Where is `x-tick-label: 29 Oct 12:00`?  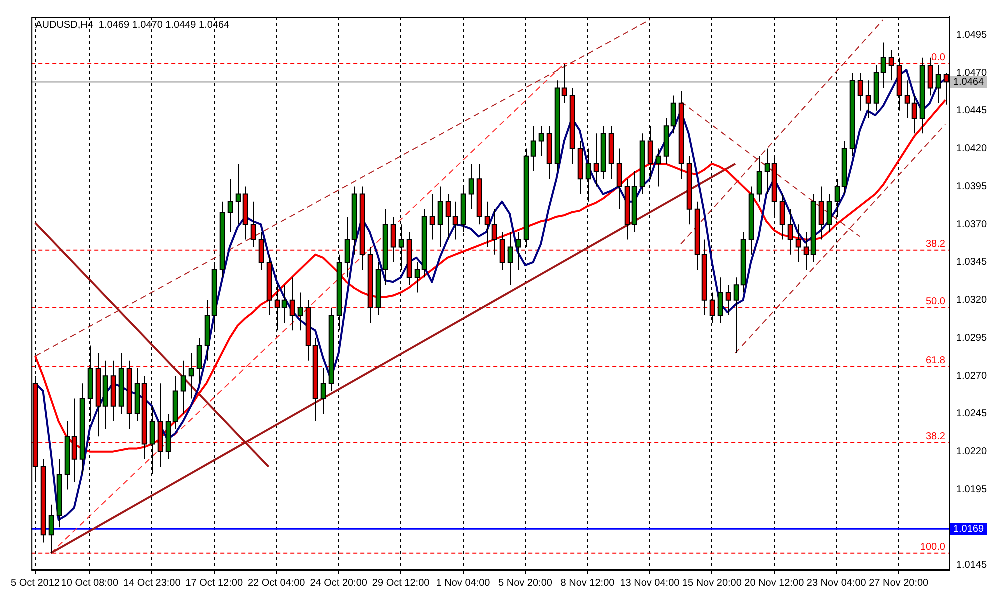
x-tick-label: 29 Oct 12:00 is located at coordinates (401, 583).